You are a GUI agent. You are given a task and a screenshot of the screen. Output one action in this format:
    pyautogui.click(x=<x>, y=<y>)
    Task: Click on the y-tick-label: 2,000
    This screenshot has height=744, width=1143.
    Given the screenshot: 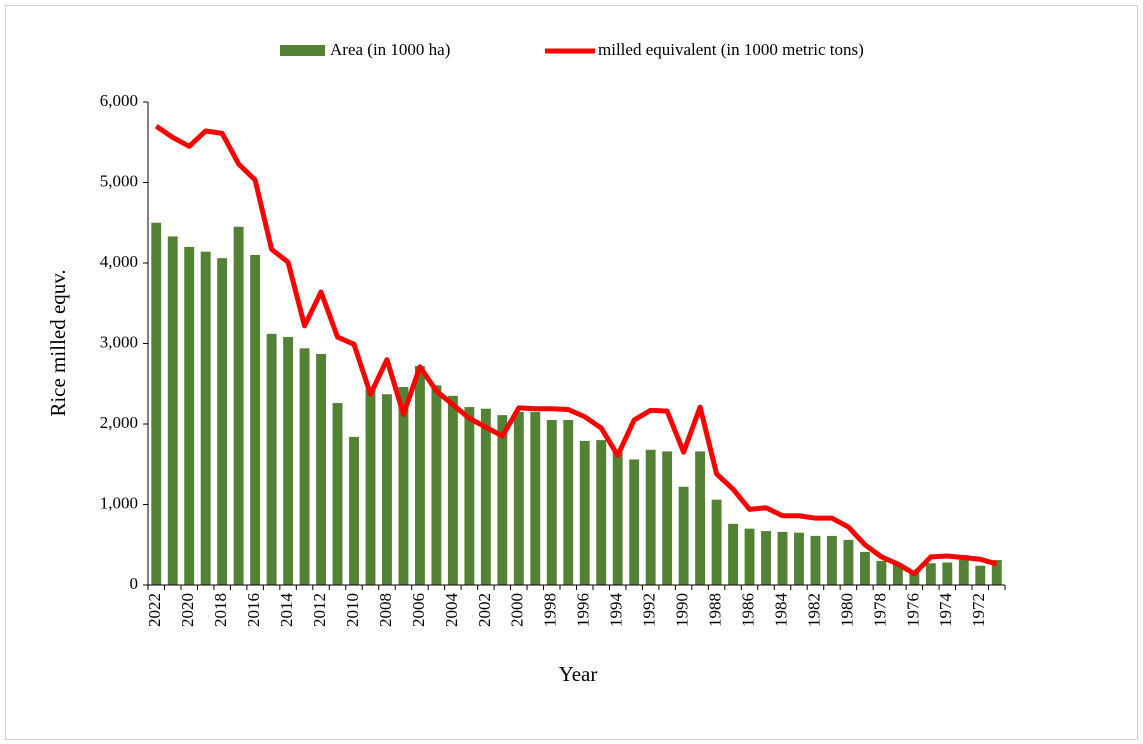 What is the action you would take?
    pyautogui.click(x=119, y=422)
    